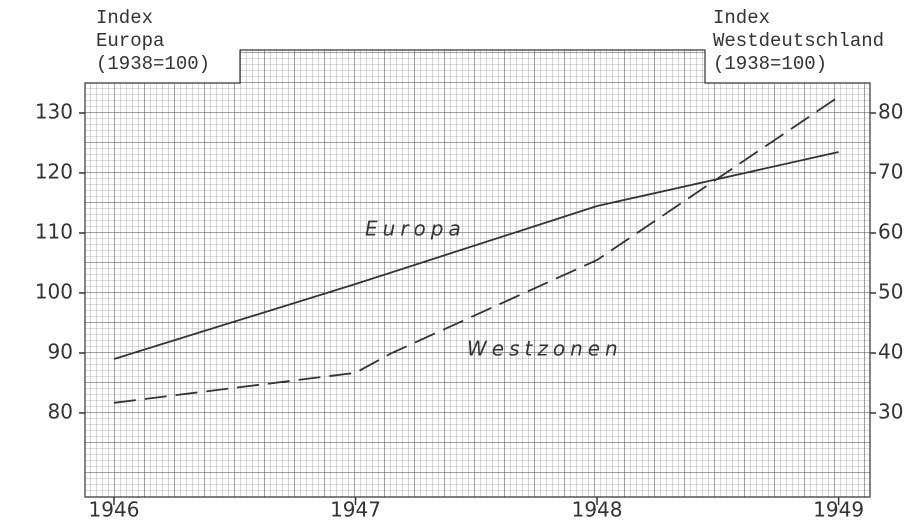 The height and width of the screenshot is (521, 922). What do you see at coordinates (153, 64) in the screenshot?
I see `y-axis-label-line: (1938=100)` at bounding box center [153, 64].